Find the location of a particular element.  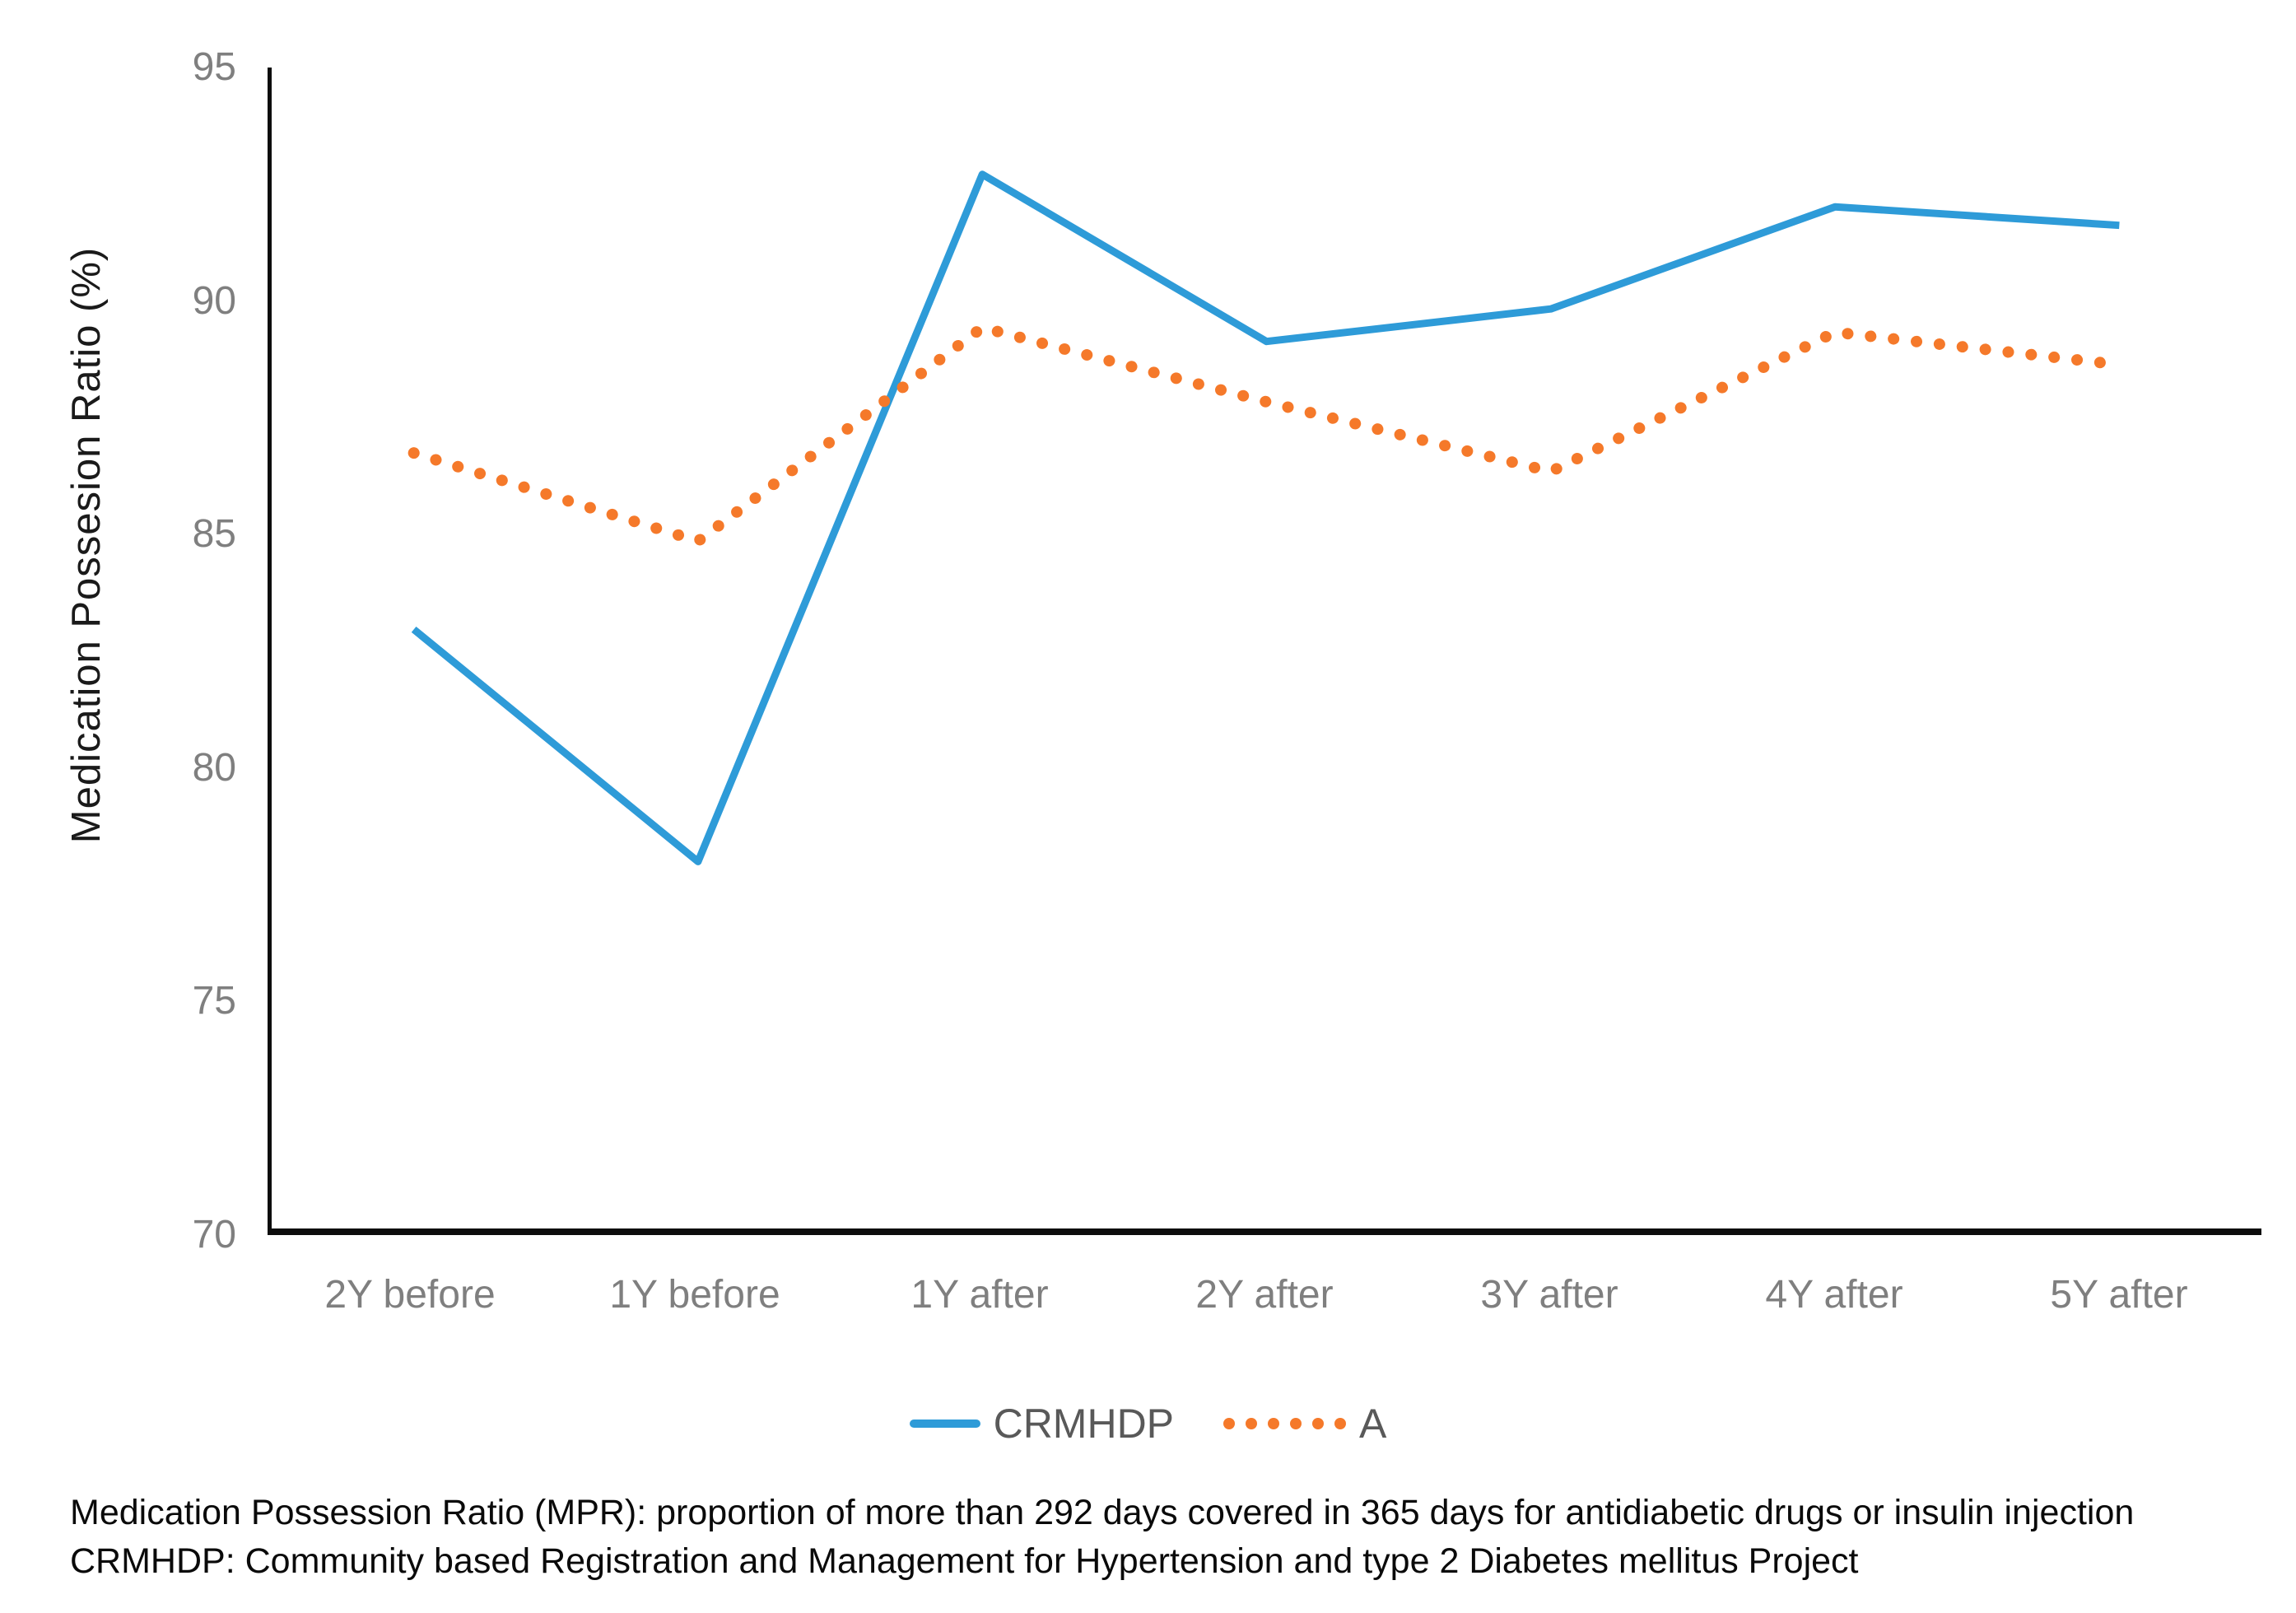

x-label-2y-before: 2Y before is located at coordinates (410, 1295).